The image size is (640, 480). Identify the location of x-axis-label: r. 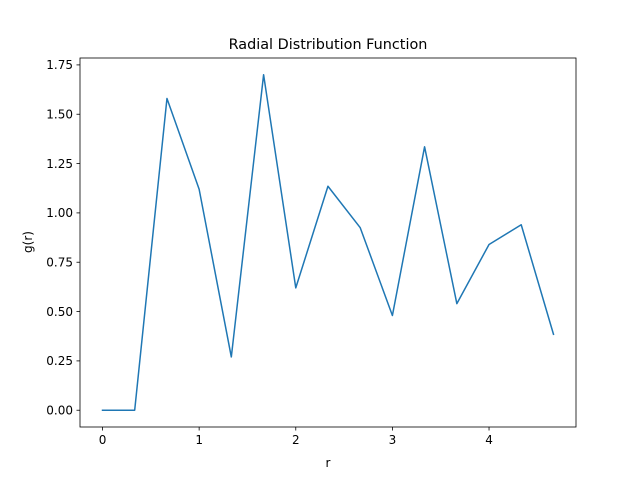
(328, 463).